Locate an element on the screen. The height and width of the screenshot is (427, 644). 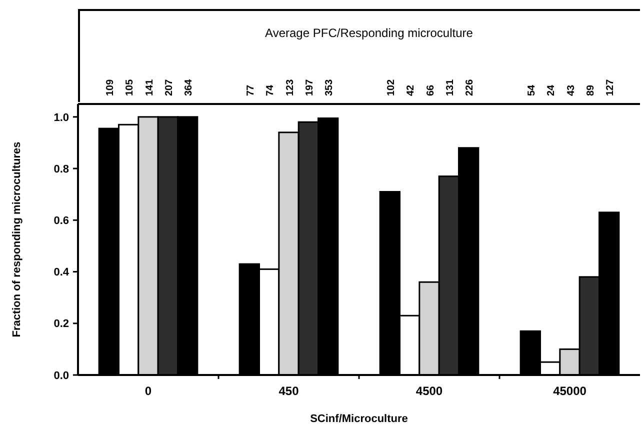
text: 141 is located at coordinates (150, 87).